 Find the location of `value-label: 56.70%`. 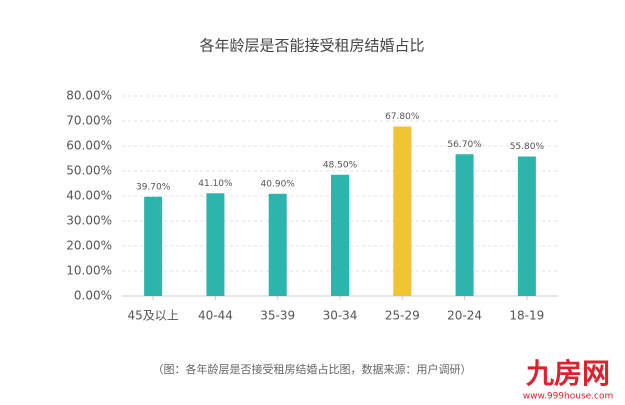

value-label: 56.70% is located at coordinates (464, 145).